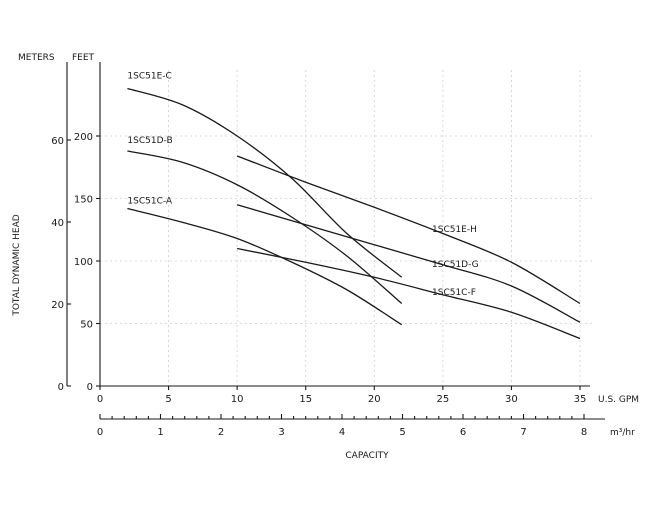 Image resolution: width=650 pixels, height=522 pixels. Describe the element at coordinates (511, 399) in the screenshot. I see `tick-label-gpm-30: 30` at that location.